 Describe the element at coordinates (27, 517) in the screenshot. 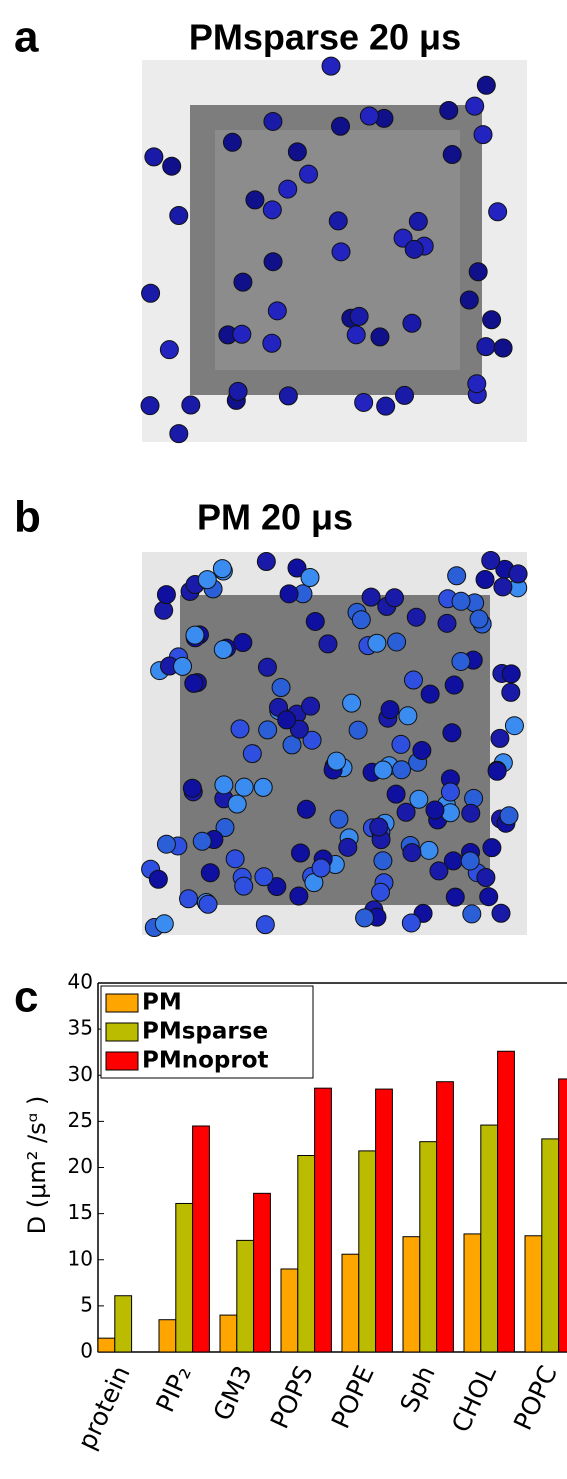

I see `panel-label: b` at that location.